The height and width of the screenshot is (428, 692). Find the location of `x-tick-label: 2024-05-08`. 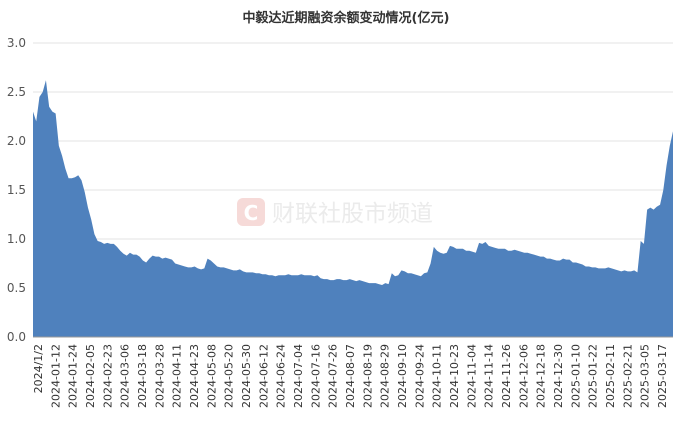

x-tick-label: 2024-05-08 is located at coordinates (211, 376).